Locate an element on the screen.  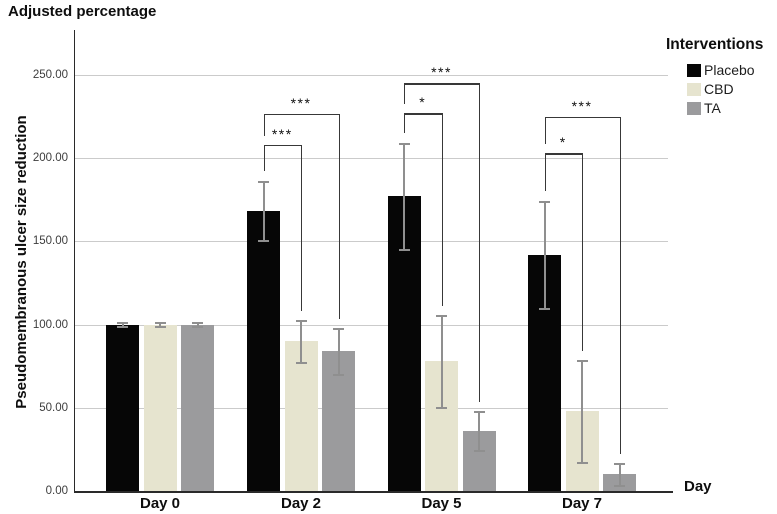
y-axis-line is located at coordinates (74, 261).